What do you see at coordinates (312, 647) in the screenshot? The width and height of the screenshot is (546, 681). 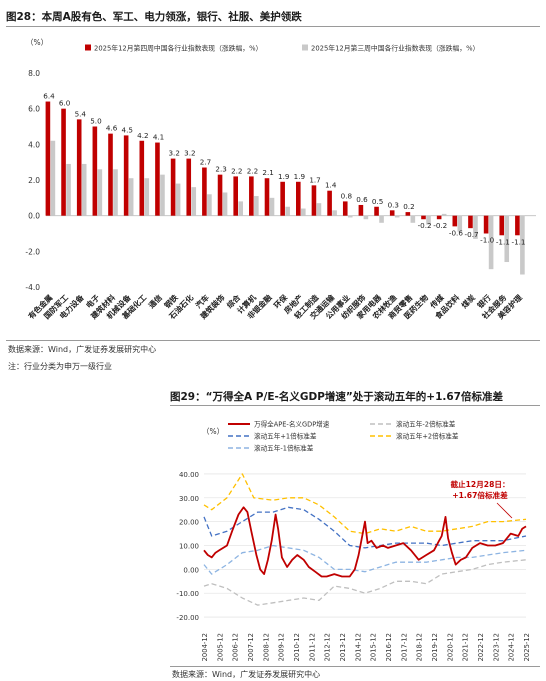 I see `fig29-xtick-label: 2011-12` at bounding box center [312, 647].